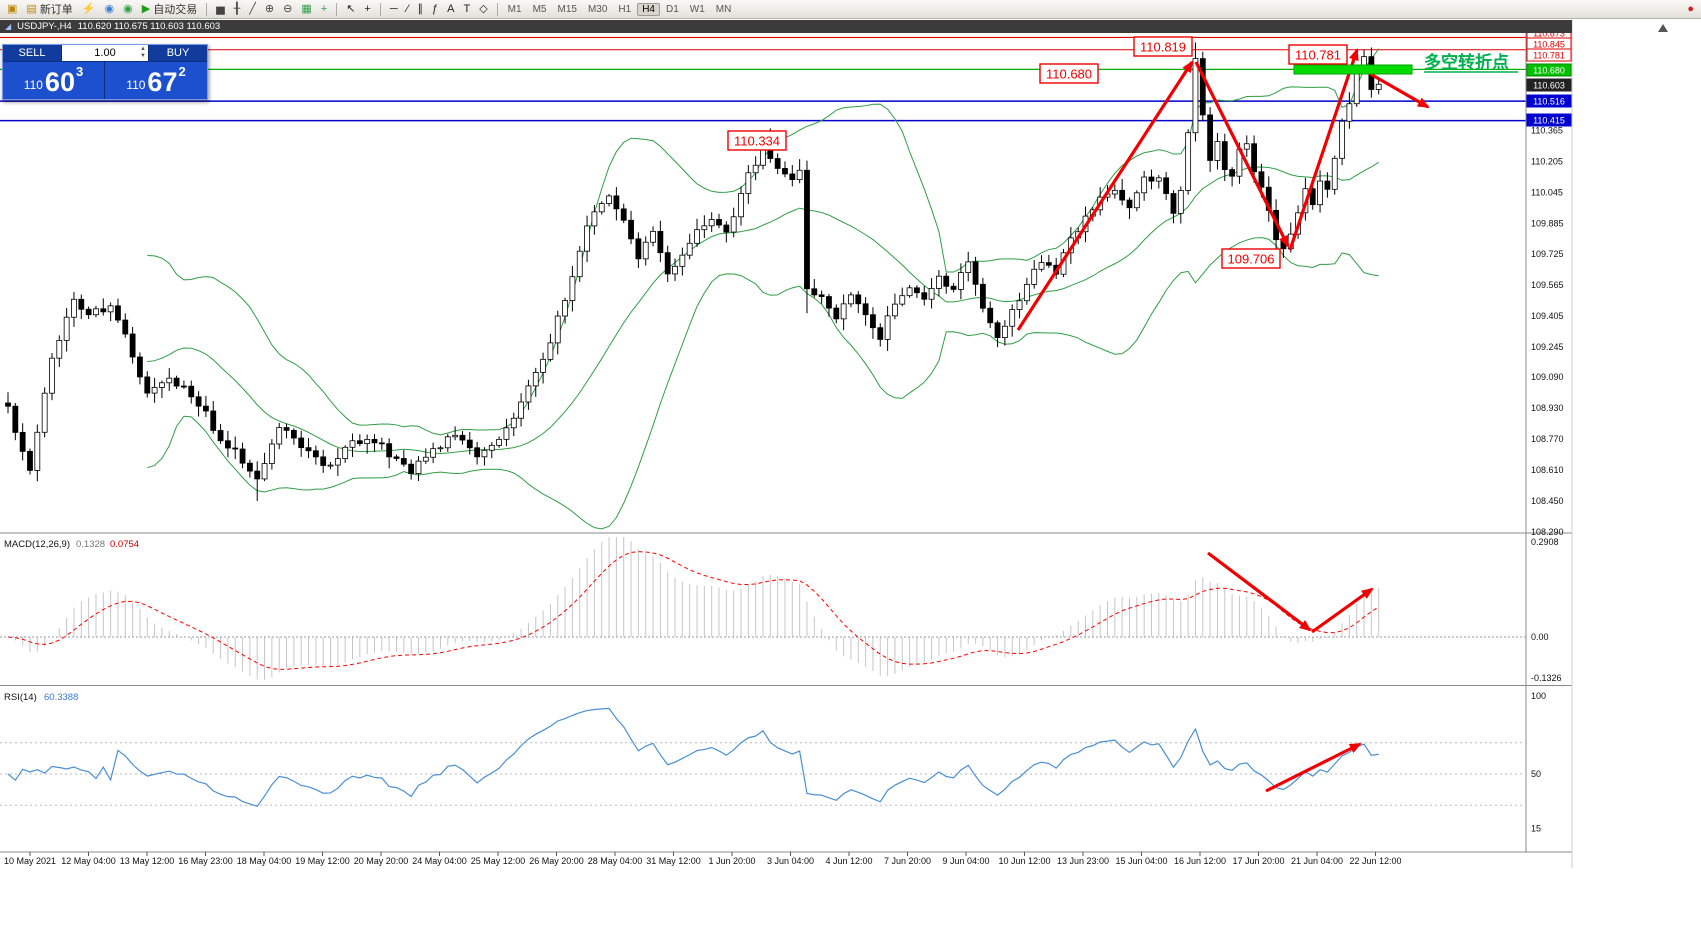 This screenshot has height=941, width=1701. I want to click on price-tag-110.680: 110.680, so click(1549, 70).